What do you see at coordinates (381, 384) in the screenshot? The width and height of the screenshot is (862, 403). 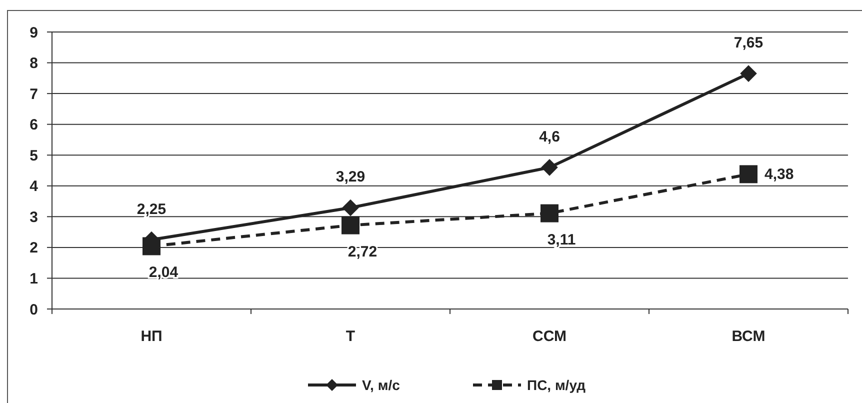 I see `legend-label: V, м/с` at bounding box center [381, 384].